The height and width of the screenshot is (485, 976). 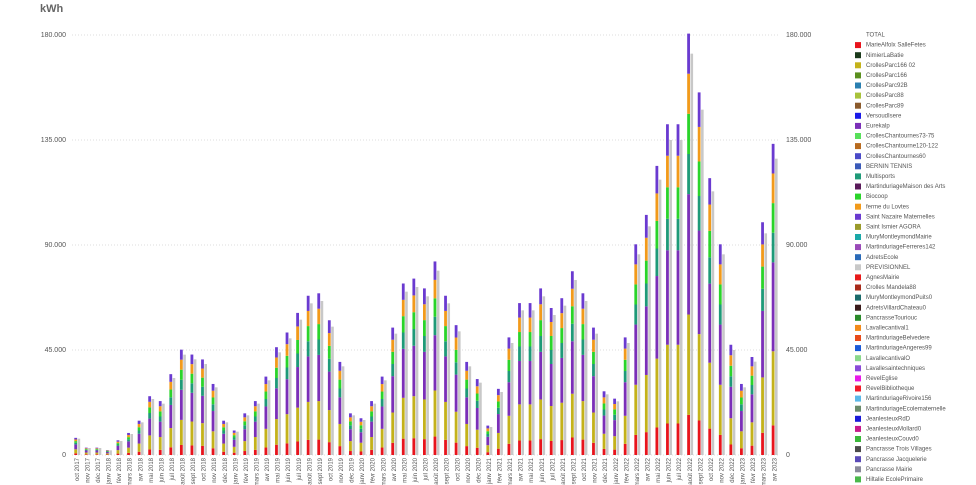 What do you see at coordinates (617, 471) in the screenshot?
I see `x-tick-label: janv 2022` at bounding box center [617, 471].